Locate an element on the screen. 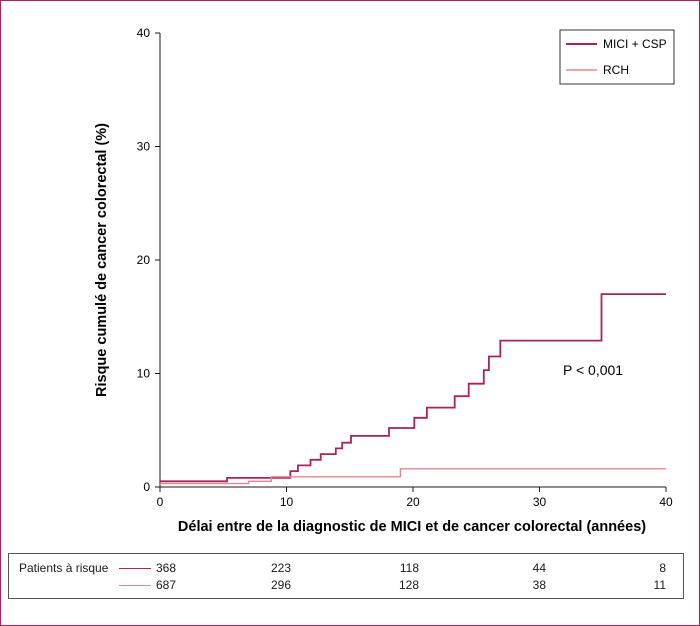 This screenshot has height=626, width=700. x-tick-label: 40 is located at coordinates (666, 502).